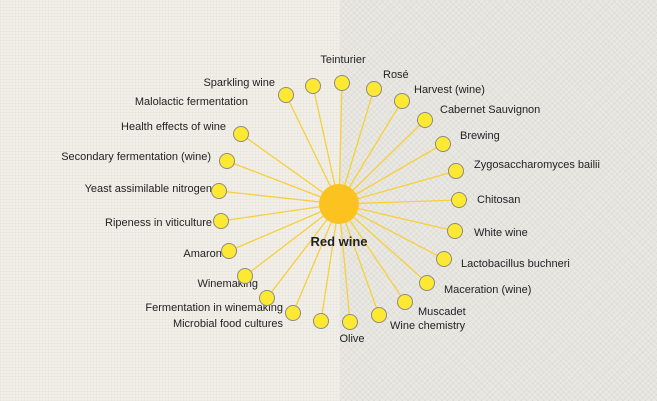 The height and width of the screenshot is (401, 657). What do you see at coordinates (480, 136) in the screenshot?
I see `node-label-brewing: Brewing` at bounding box center [480, 136].